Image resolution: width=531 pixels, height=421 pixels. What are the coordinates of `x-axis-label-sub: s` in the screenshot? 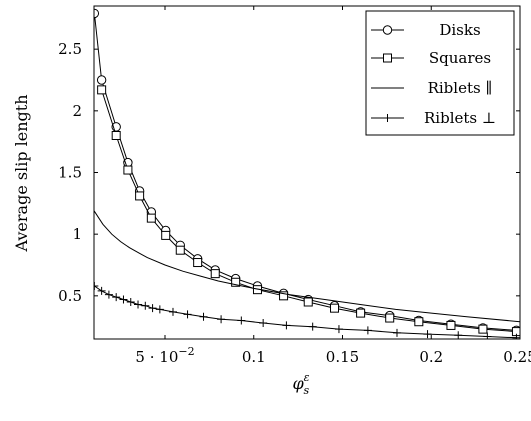 It's located at (307, 390).